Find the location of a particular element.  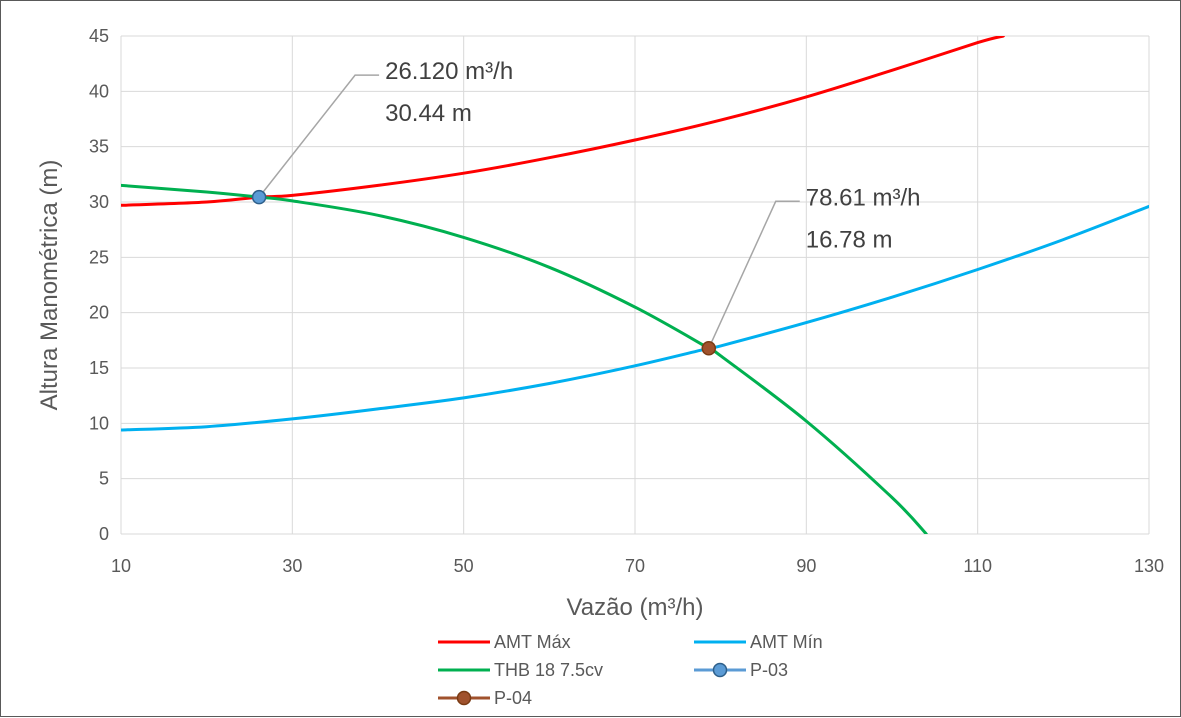

legend-label-p-04: P-04 is located at coordinates (513, 698).